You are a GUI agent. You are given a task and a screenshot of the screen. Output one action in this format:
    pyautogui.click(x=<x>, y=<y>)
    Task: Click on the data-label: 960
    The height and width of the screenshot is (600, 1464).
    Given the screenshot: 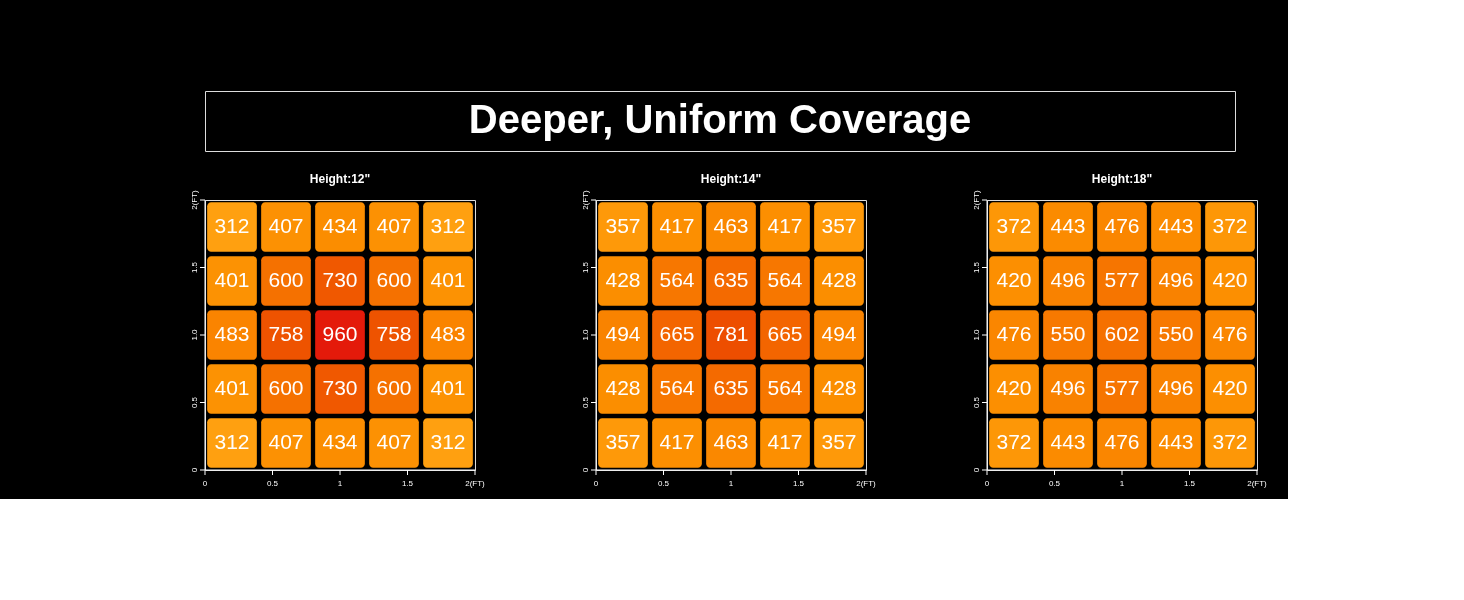 What is the action you would take?
    pyautogui.click(x=340, y=333)
    